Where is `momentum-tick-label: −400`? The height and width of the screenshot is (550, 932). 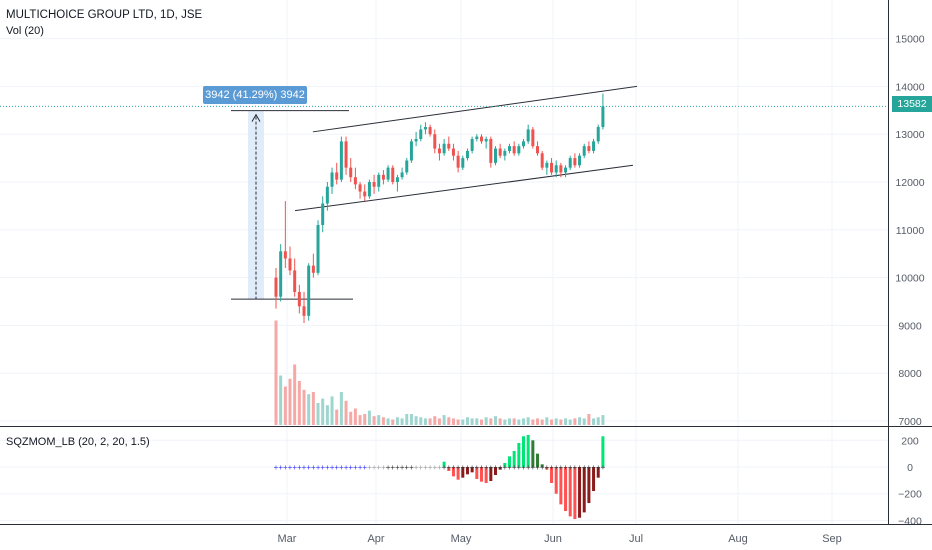
momentum-tick-label: −400 is located at coordinates (910, 521).